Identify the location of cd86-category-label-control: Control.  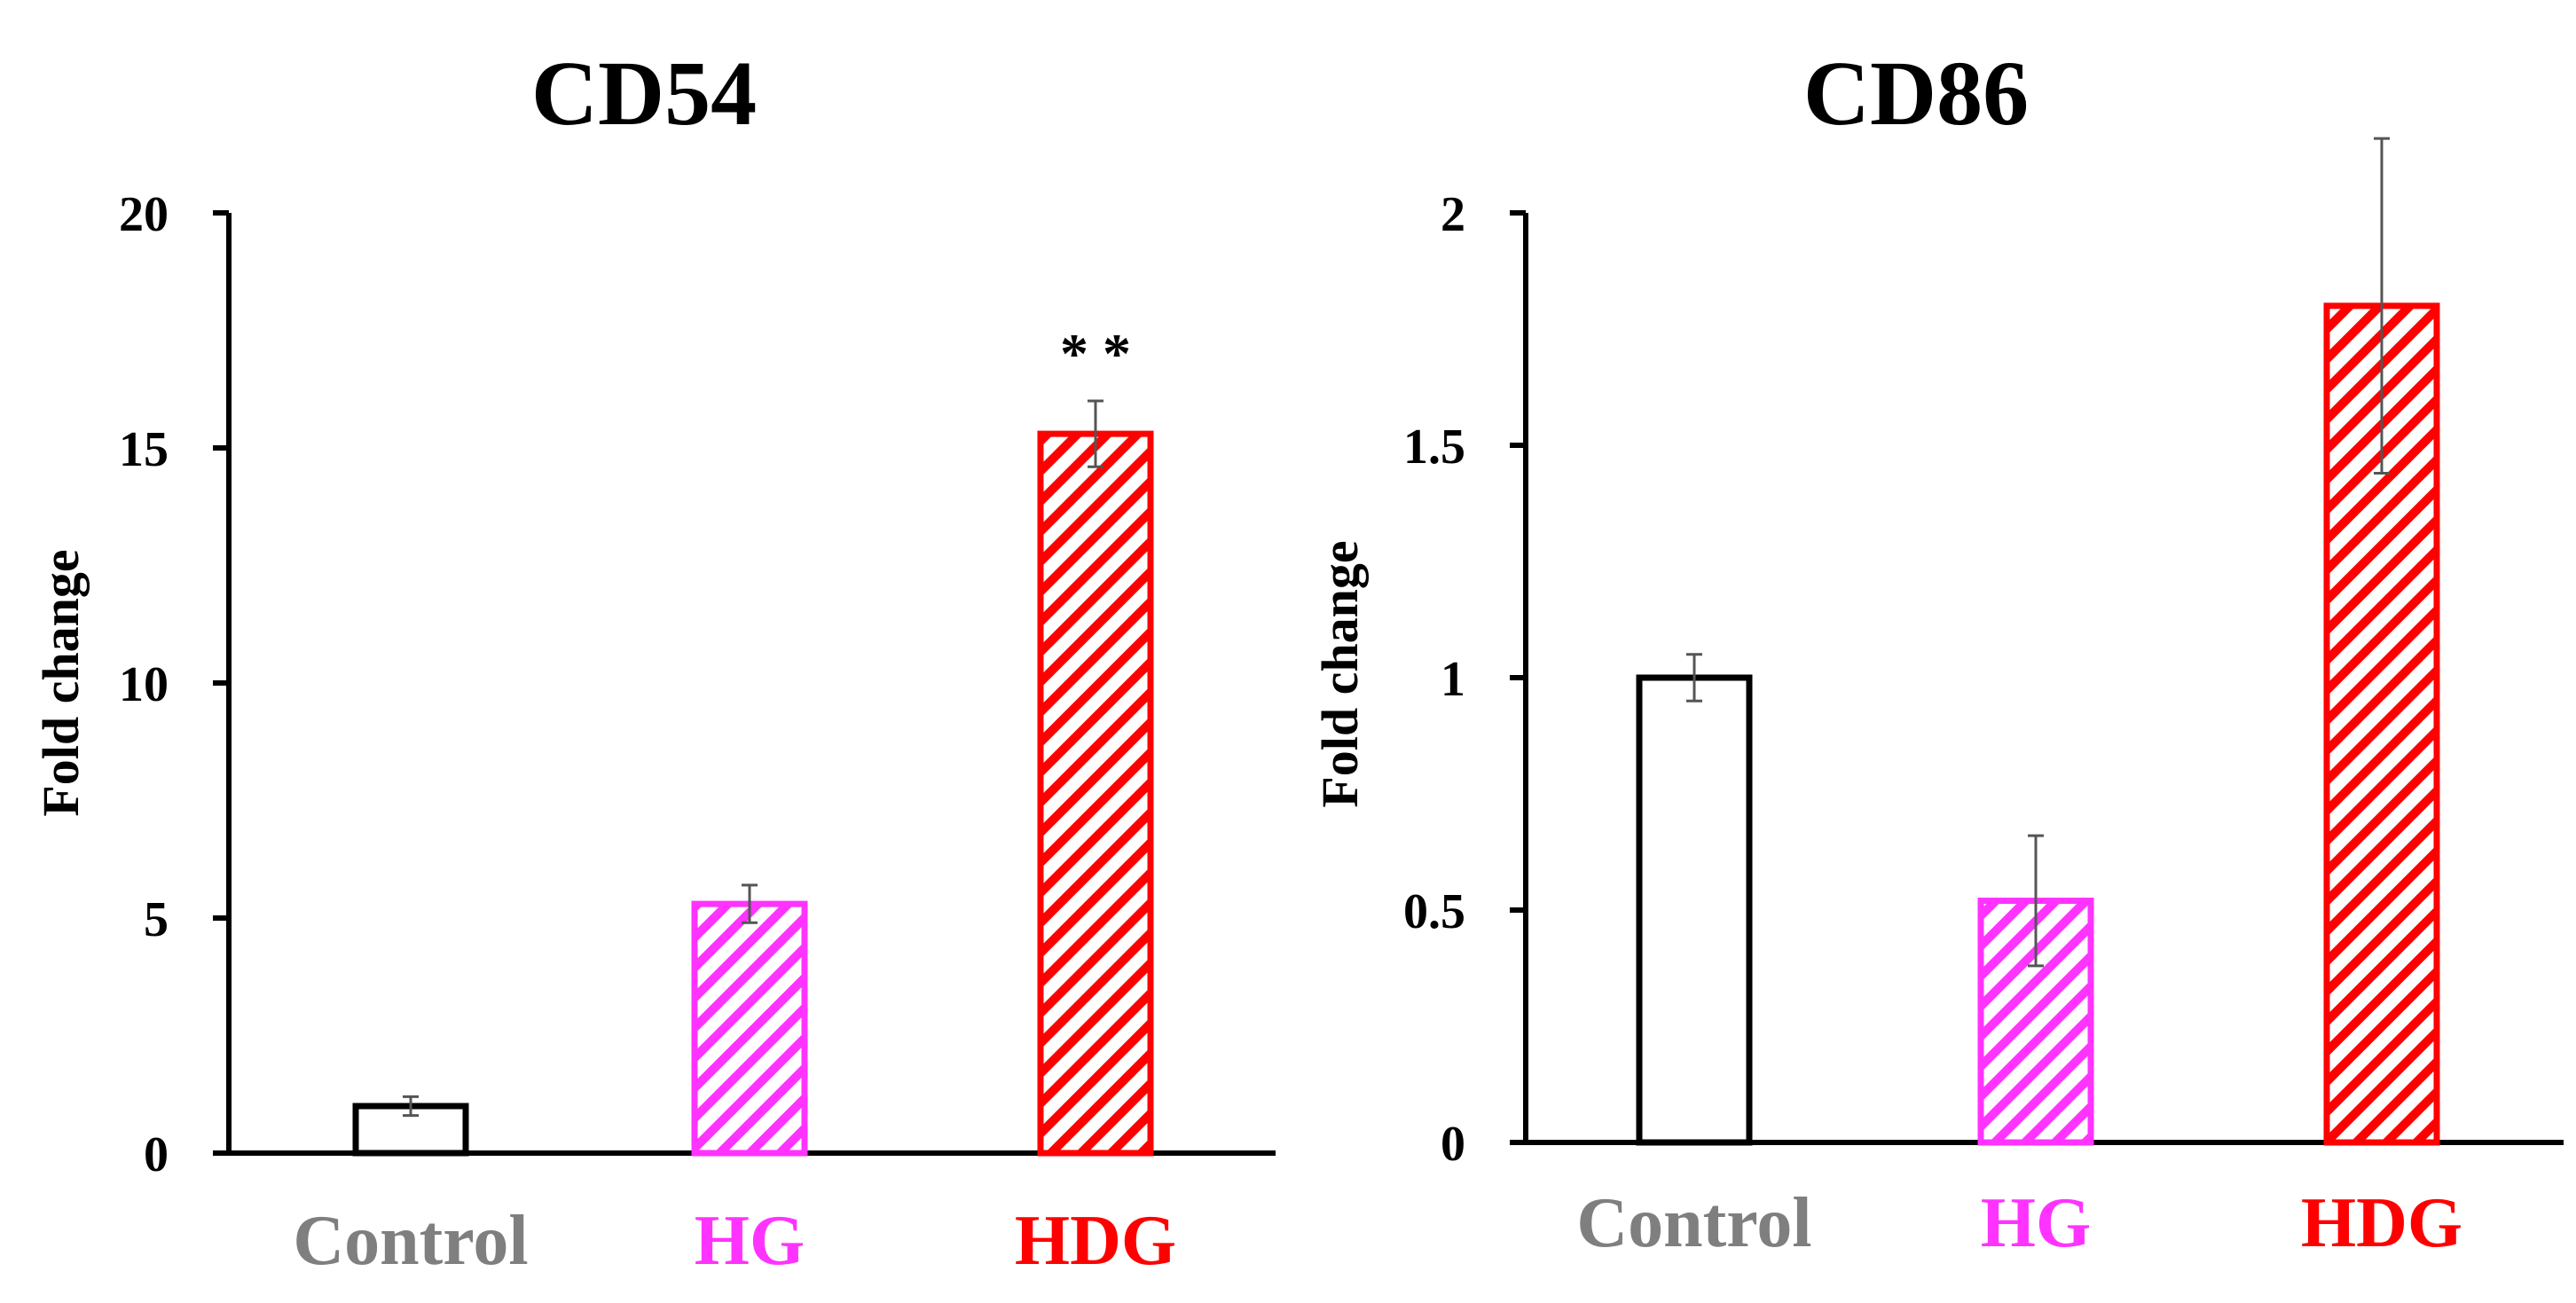
(1693, 1223).